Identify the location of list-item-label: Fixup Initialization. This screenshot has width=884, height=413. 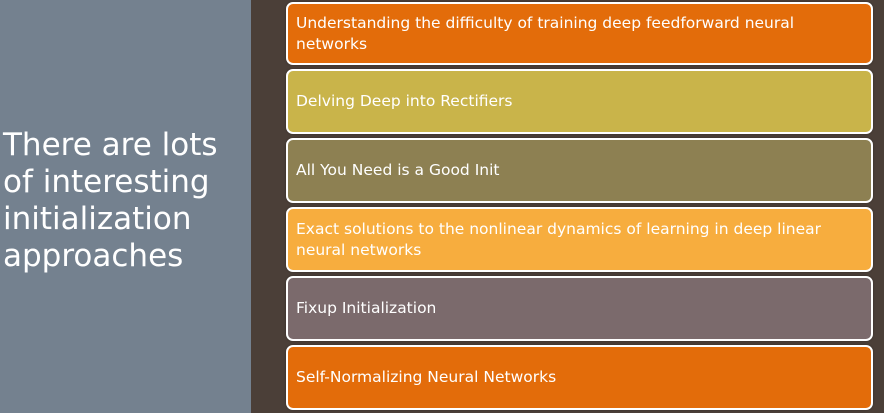
(366, 308).